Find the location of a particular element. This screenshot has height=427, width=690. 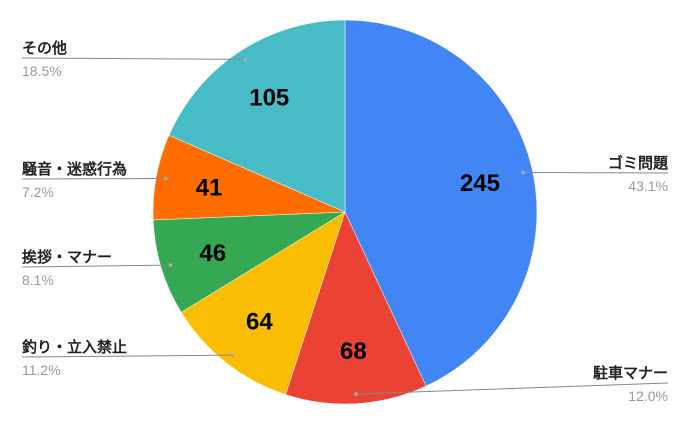

percent-label: 8.1% is located at coordinates (38, 280).